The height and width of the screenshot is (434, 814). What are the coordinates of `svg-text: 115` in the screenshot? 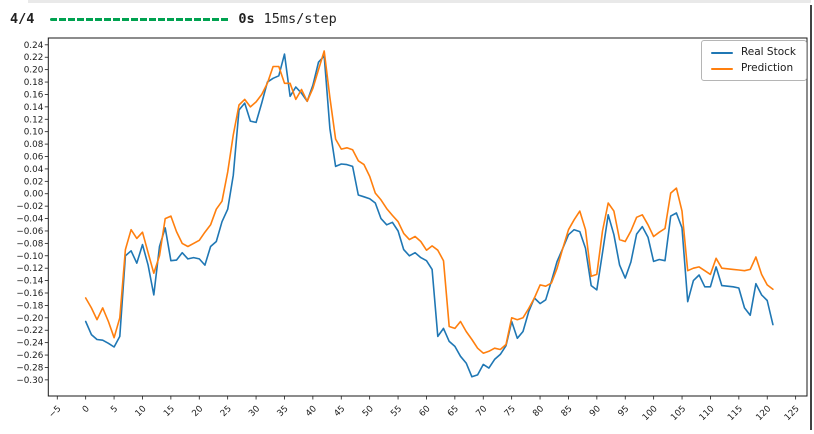 It's located at (735, 413).